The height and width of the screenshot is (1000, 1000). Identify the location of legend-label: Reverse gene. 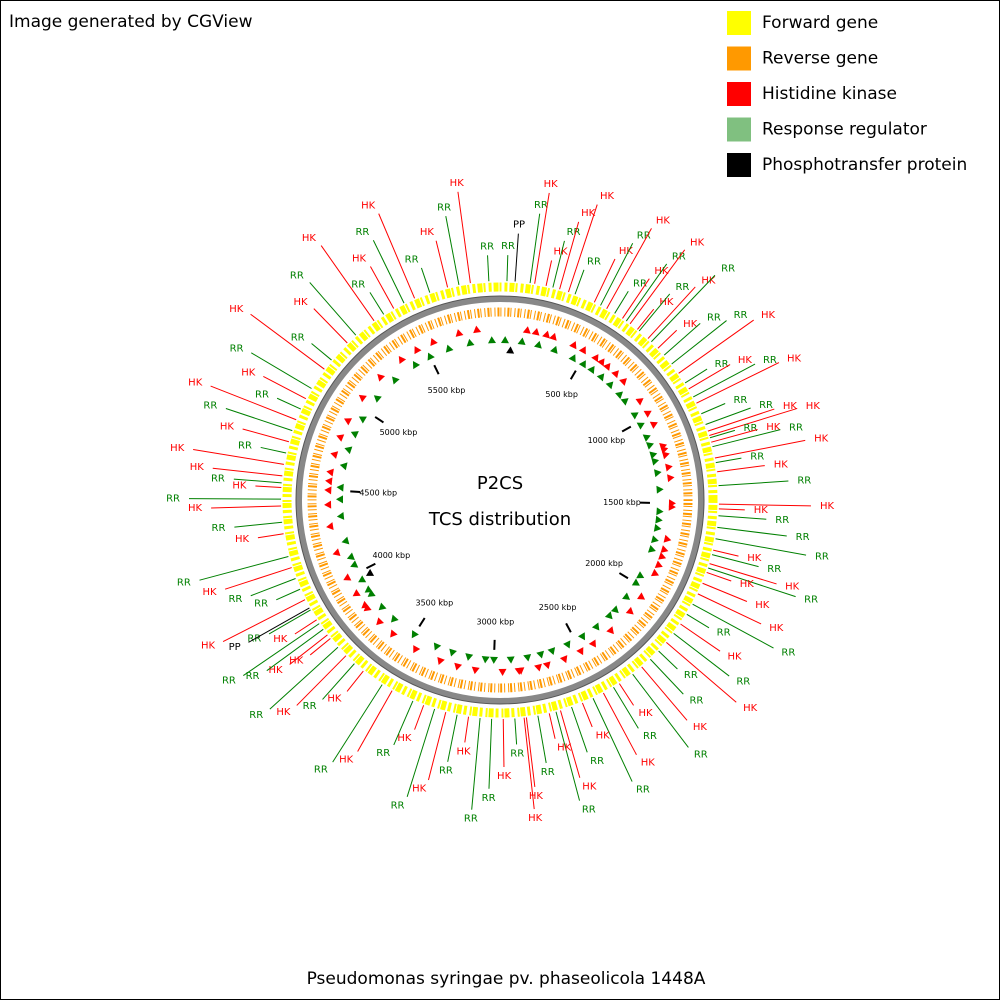
(820, 59).